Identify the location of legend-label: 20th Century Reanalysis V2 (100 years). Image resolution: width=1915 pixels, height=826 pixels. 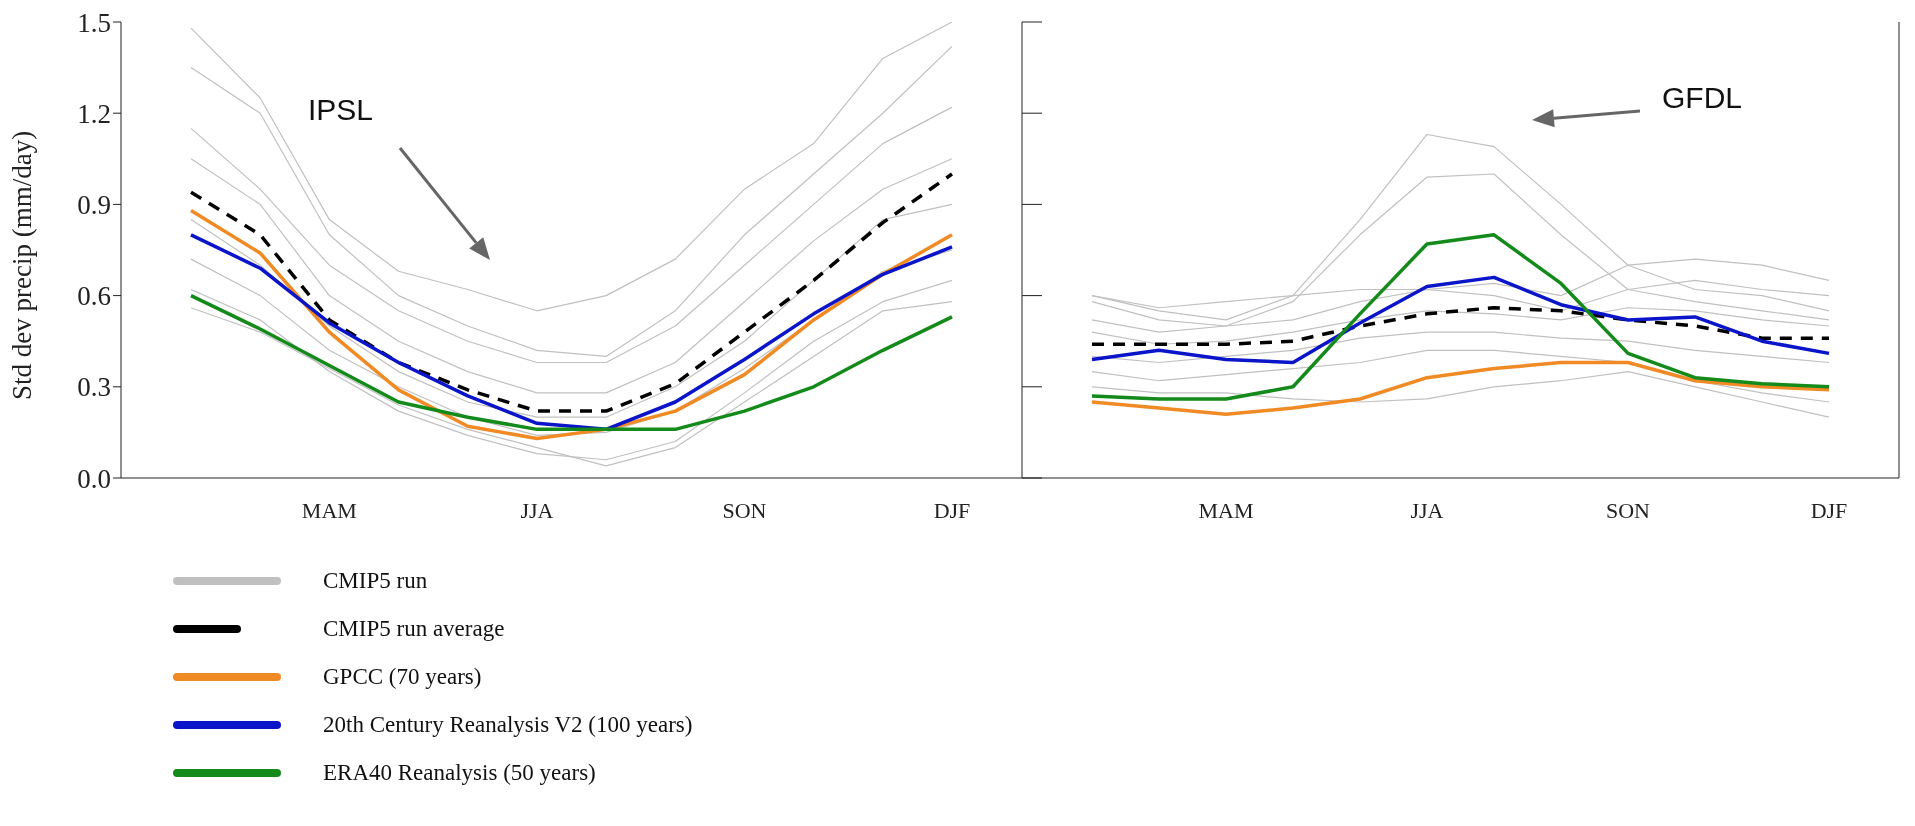
(508, 725).